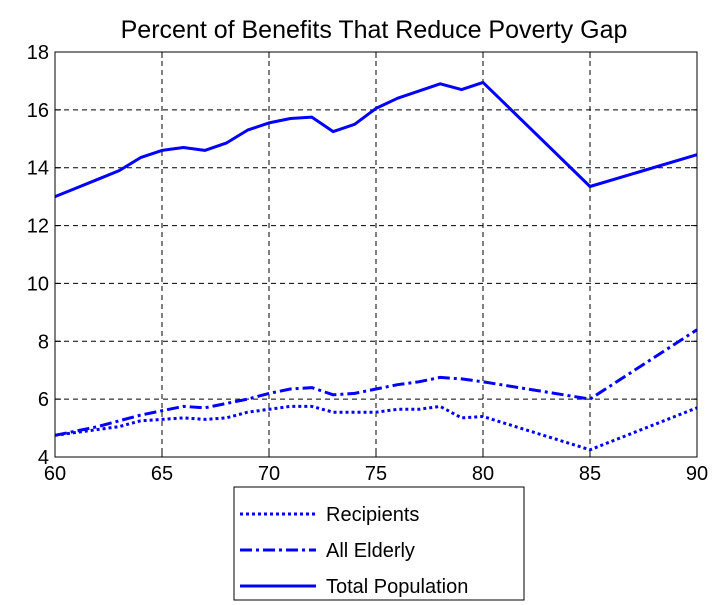 The image size is (726, 605). I want to click on legend-label-recipients: Recipients, so click(372, 515).